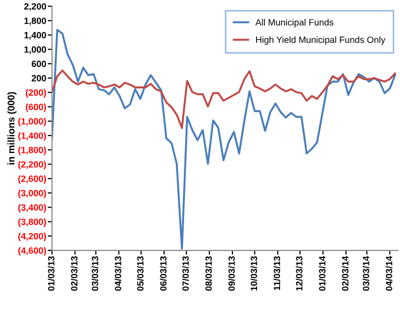 This screenshot has width=400, height=313. I want to click on y-tick-label: (3,400), so click(32, 208).